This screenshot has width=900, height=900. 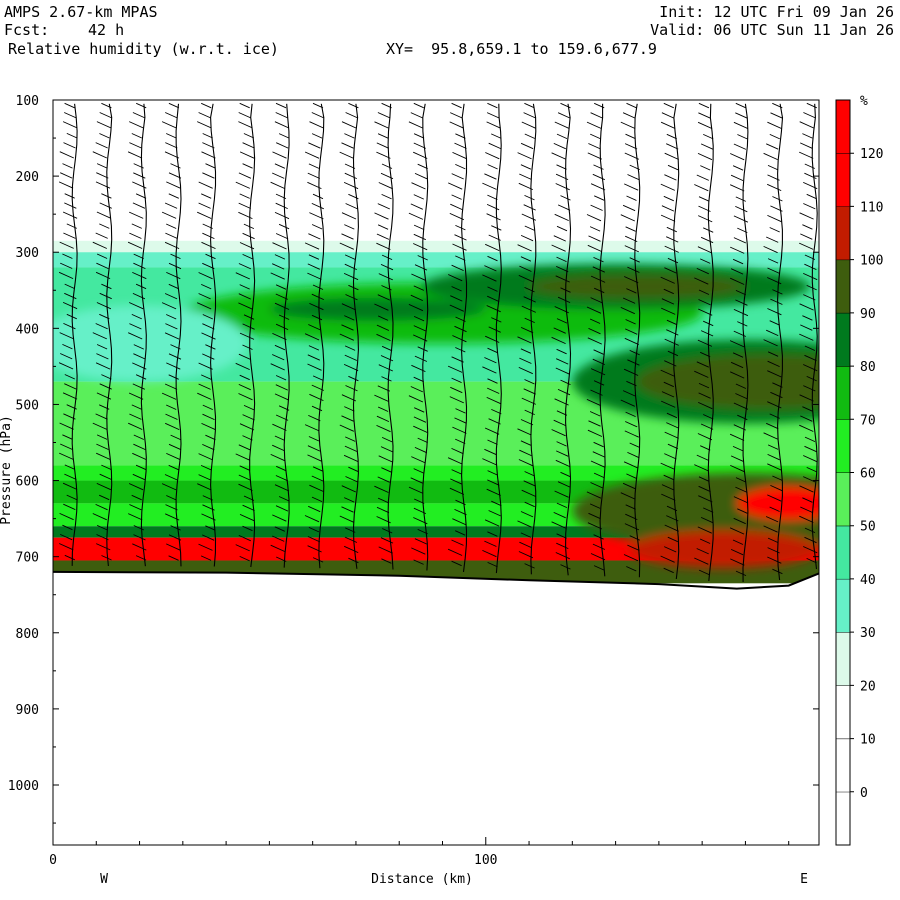 What do you see at coordinates (871, 207) in the screenshot?
I see `colorbar-label: 110` at bounding box center [871, 207].